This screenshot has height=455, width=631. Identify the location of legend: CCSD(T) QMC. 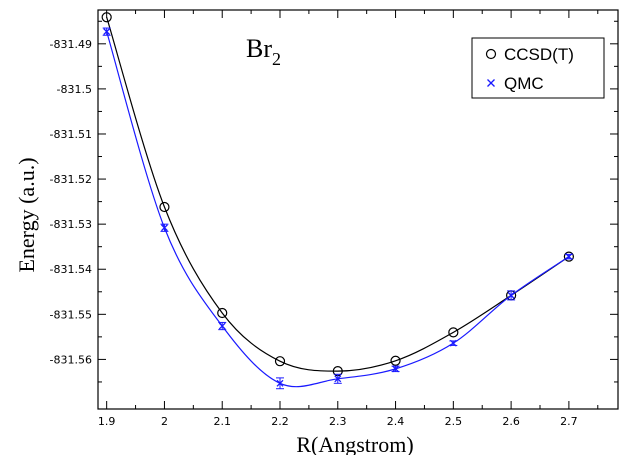
(538, 68).